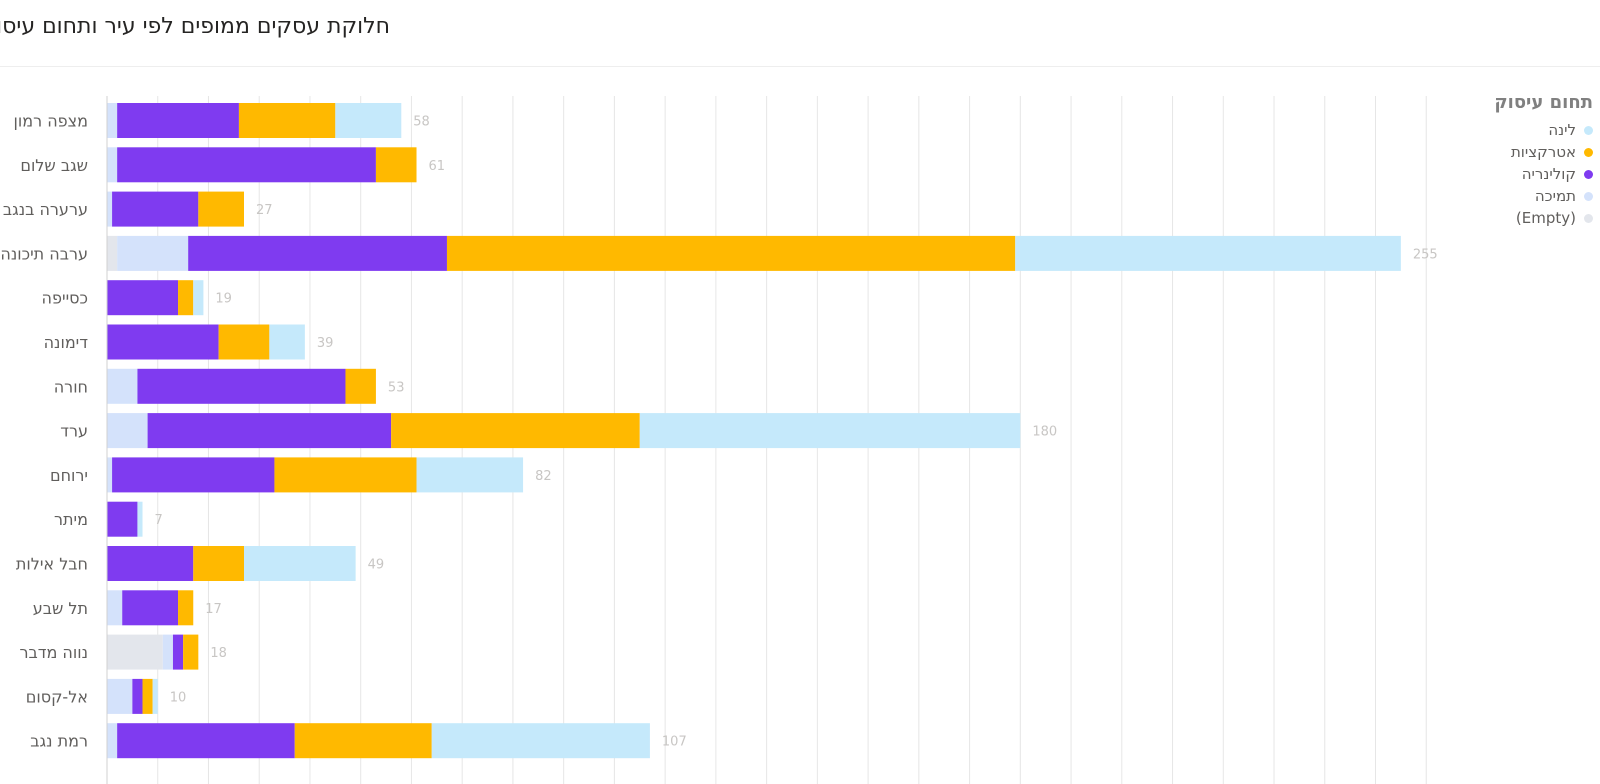 This screenshot has width=1600, height=784. Describe the element at coordinates (195, 26) in the screenshot. I see `chart-title: חלוקת עסקים ממופים לפי עיר ותחום עיסוק` at that location.